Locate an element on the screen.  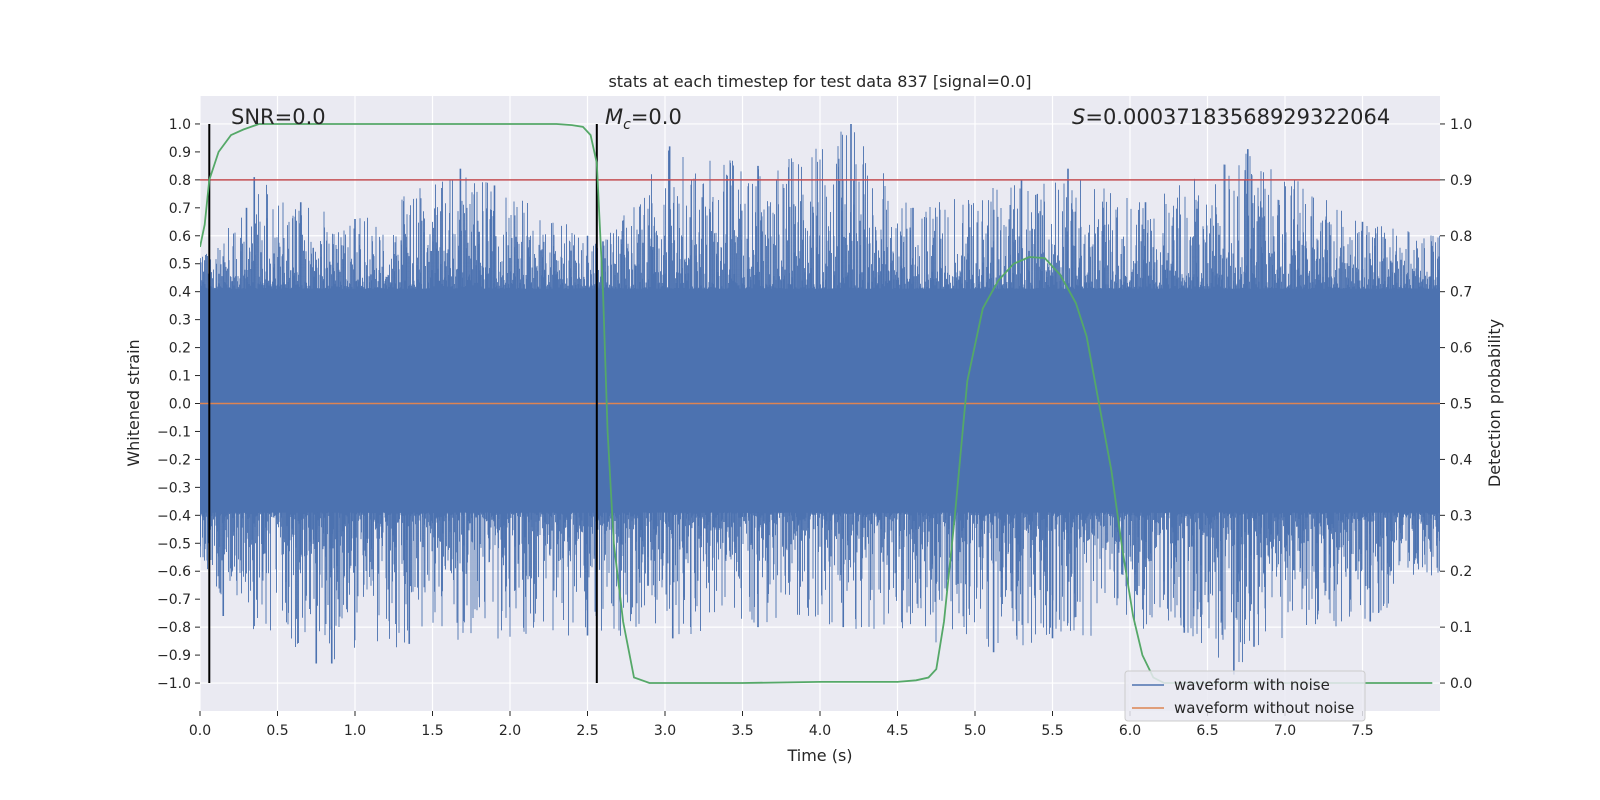
x-tick-label: 6.5 is located at coordinates (1207, 731).